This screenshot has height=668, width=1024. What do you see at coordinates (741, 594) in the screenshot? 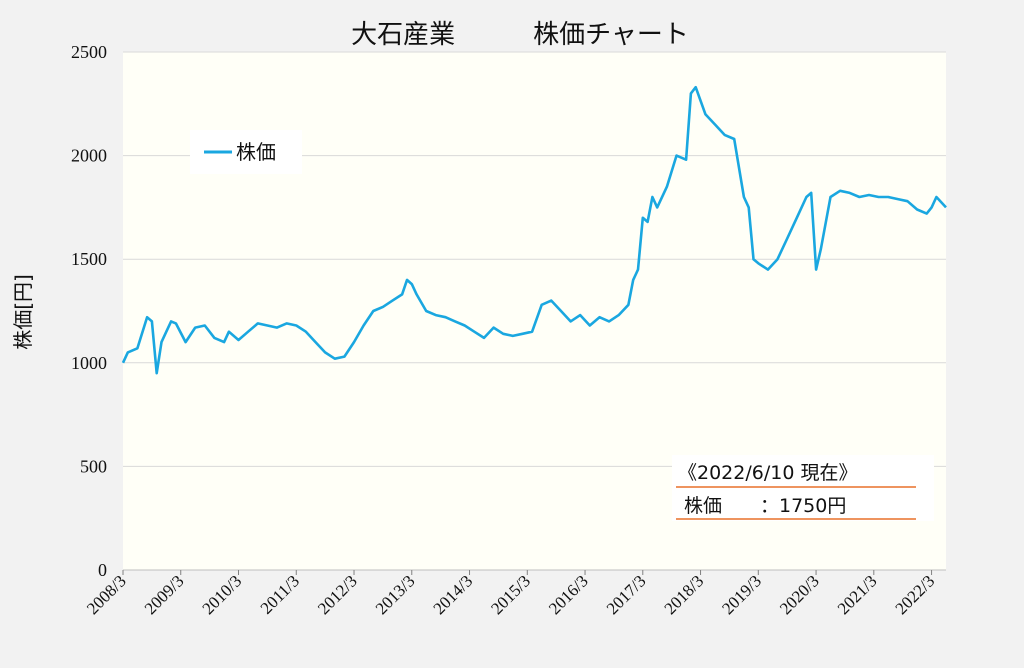
I see `x-tick-label: 2019/3` at bounding box center [741, 594].